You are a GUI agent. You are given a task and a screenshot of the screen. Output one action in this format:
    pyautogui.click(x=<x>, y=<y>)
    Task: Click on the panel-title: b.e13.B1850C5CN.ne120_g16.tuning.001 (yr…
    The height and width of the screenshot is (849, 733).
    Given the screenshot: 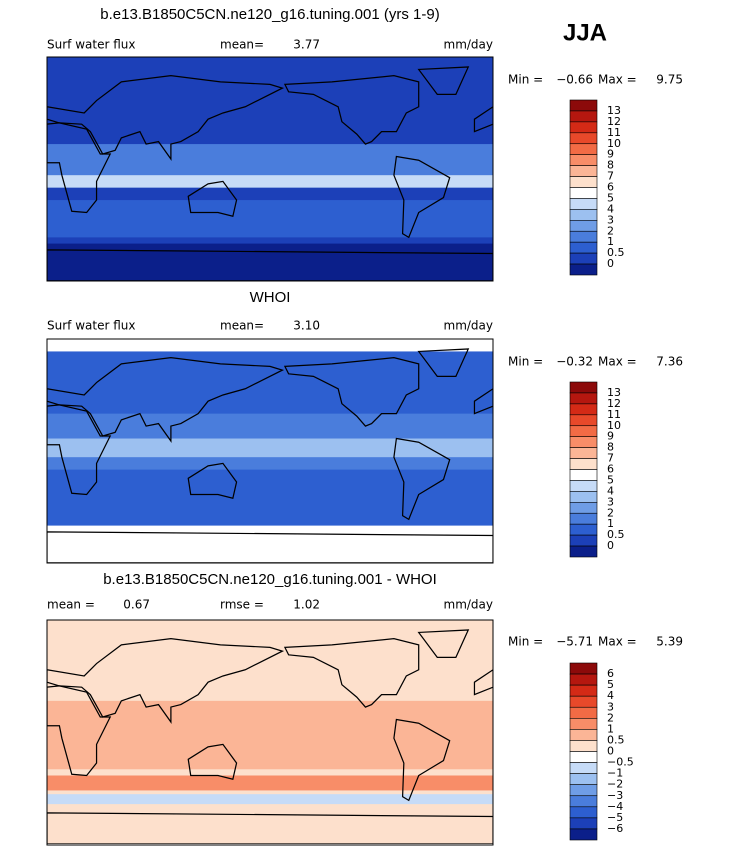 What is the action you would take?
    pyautogui.click(x=269, y=14)
    